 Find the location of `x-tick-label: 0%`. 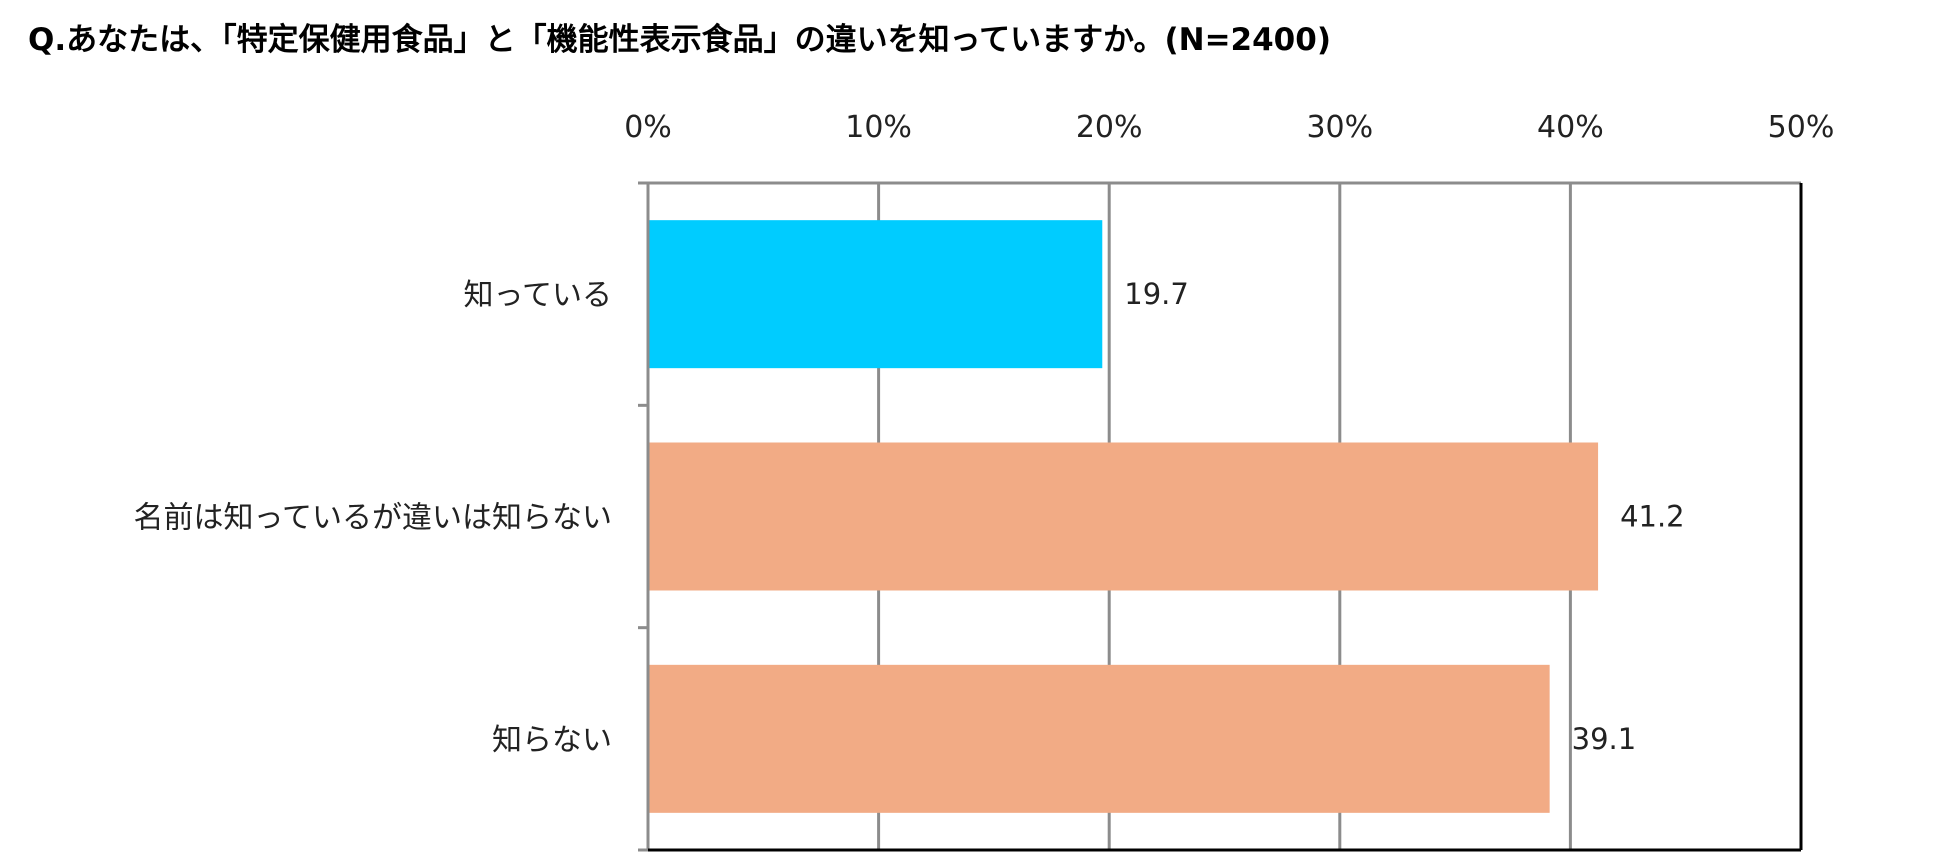

x-tick-label: 0% is located at coordinates (648, 127).